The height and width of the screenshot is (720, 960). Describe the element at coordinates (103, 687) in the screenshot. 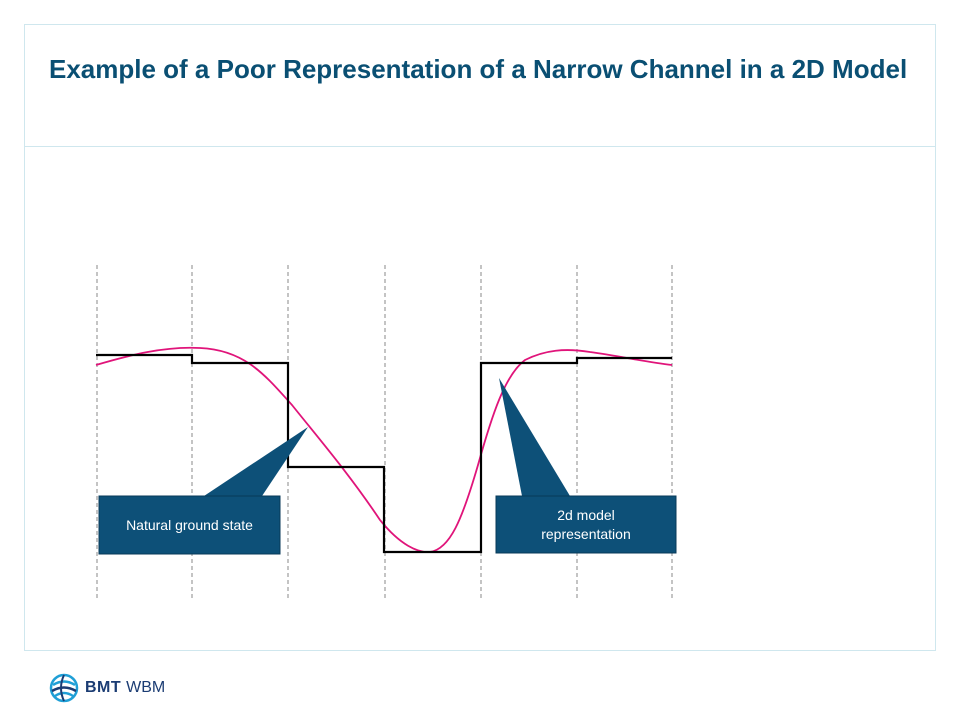

I see `logo-brand: BMT` at that location.